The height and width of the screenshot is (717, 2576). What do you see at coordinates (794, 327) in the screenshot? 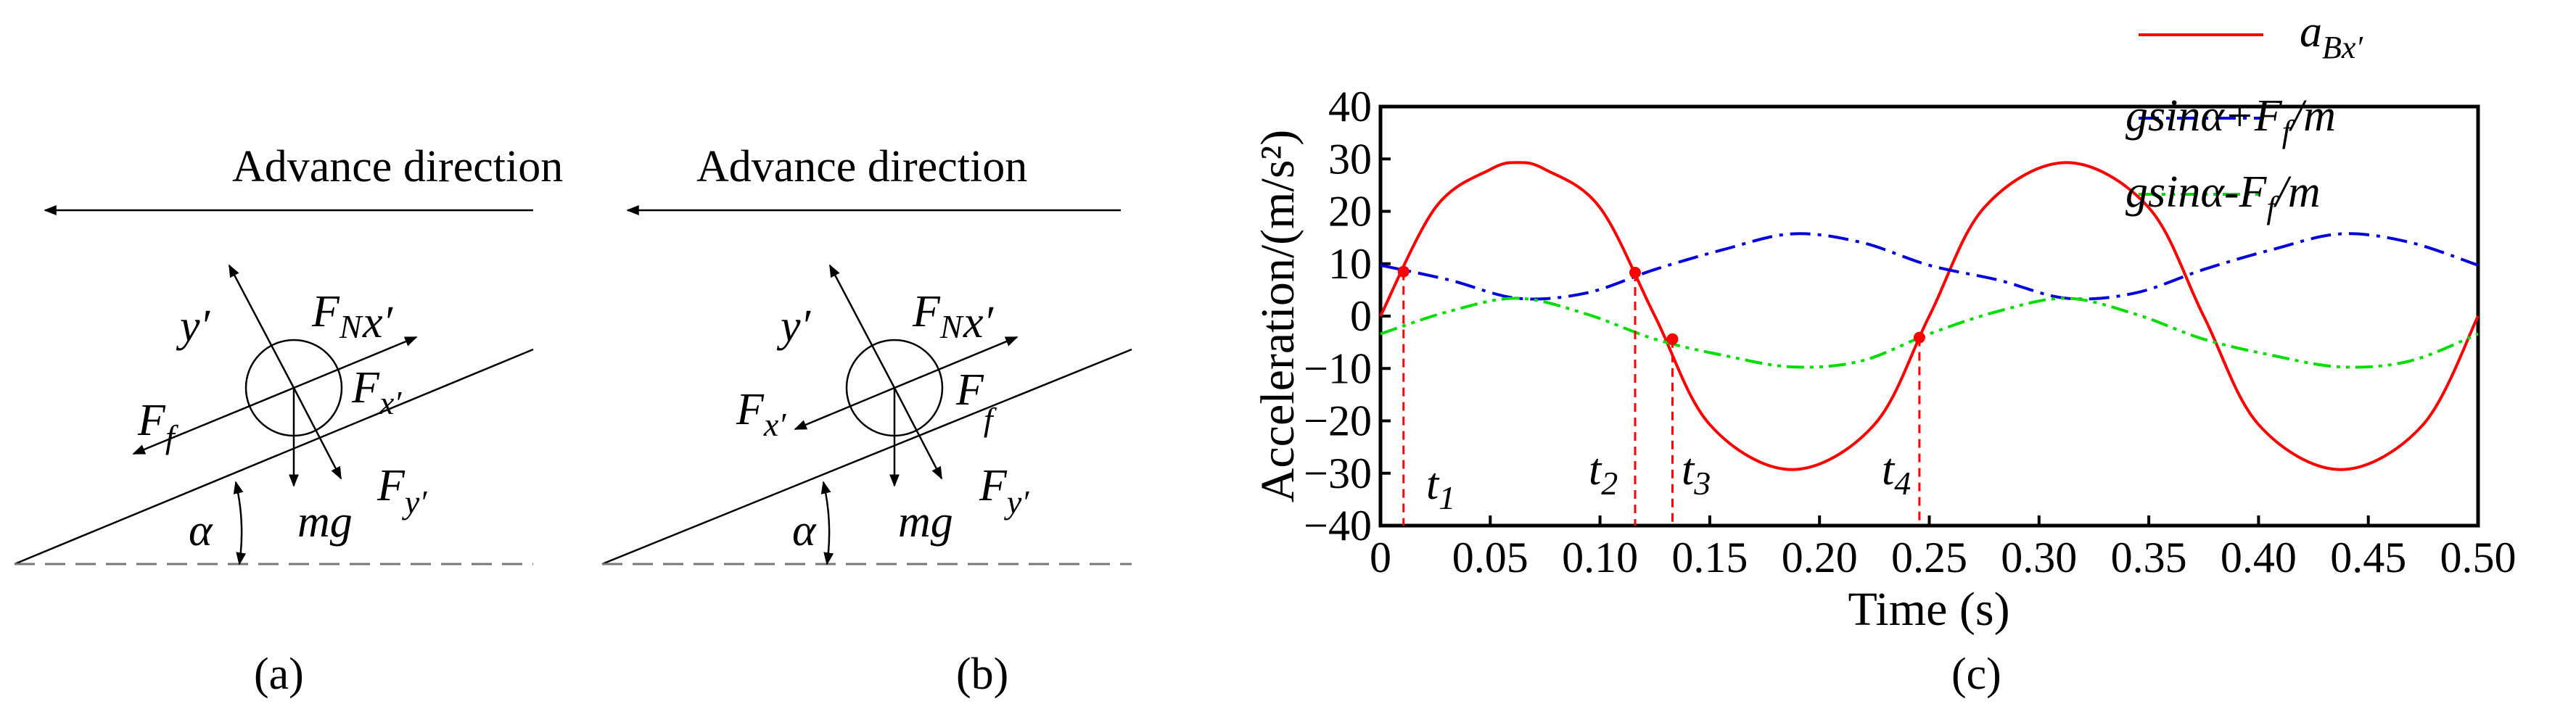
I see `y-prime-label-b: y′` at bounding box center [794, 327].